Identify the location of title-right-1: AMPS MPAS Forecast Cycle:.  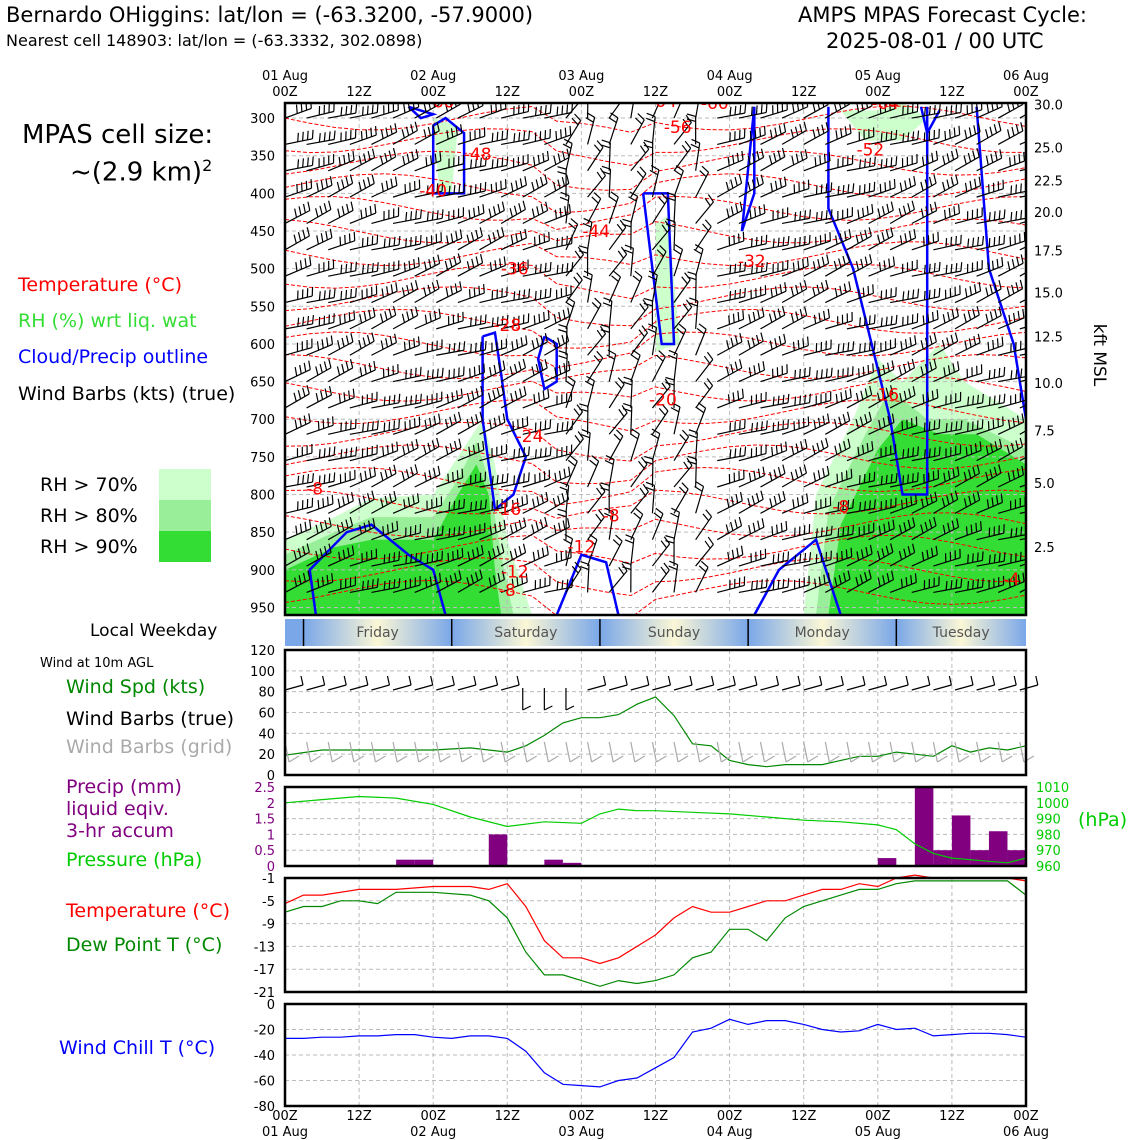
(942, 15).